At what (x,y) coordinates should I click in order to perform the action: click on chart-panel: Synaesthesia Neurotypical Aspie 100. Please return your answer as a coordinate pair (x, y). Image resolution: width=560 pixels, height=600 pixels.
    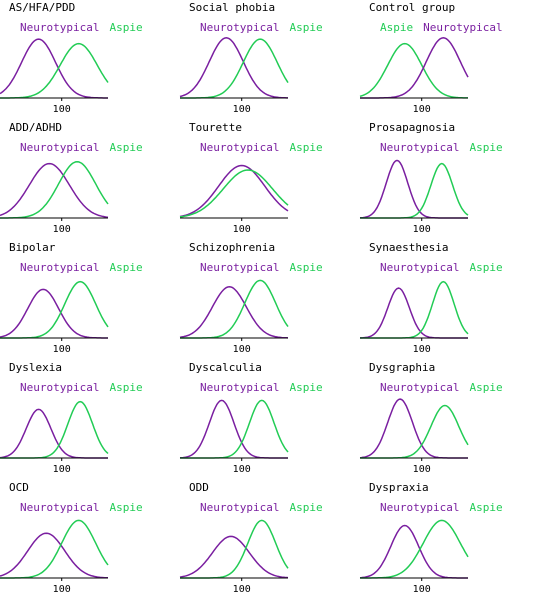
    Looking at the image, I should click on (450, 300).